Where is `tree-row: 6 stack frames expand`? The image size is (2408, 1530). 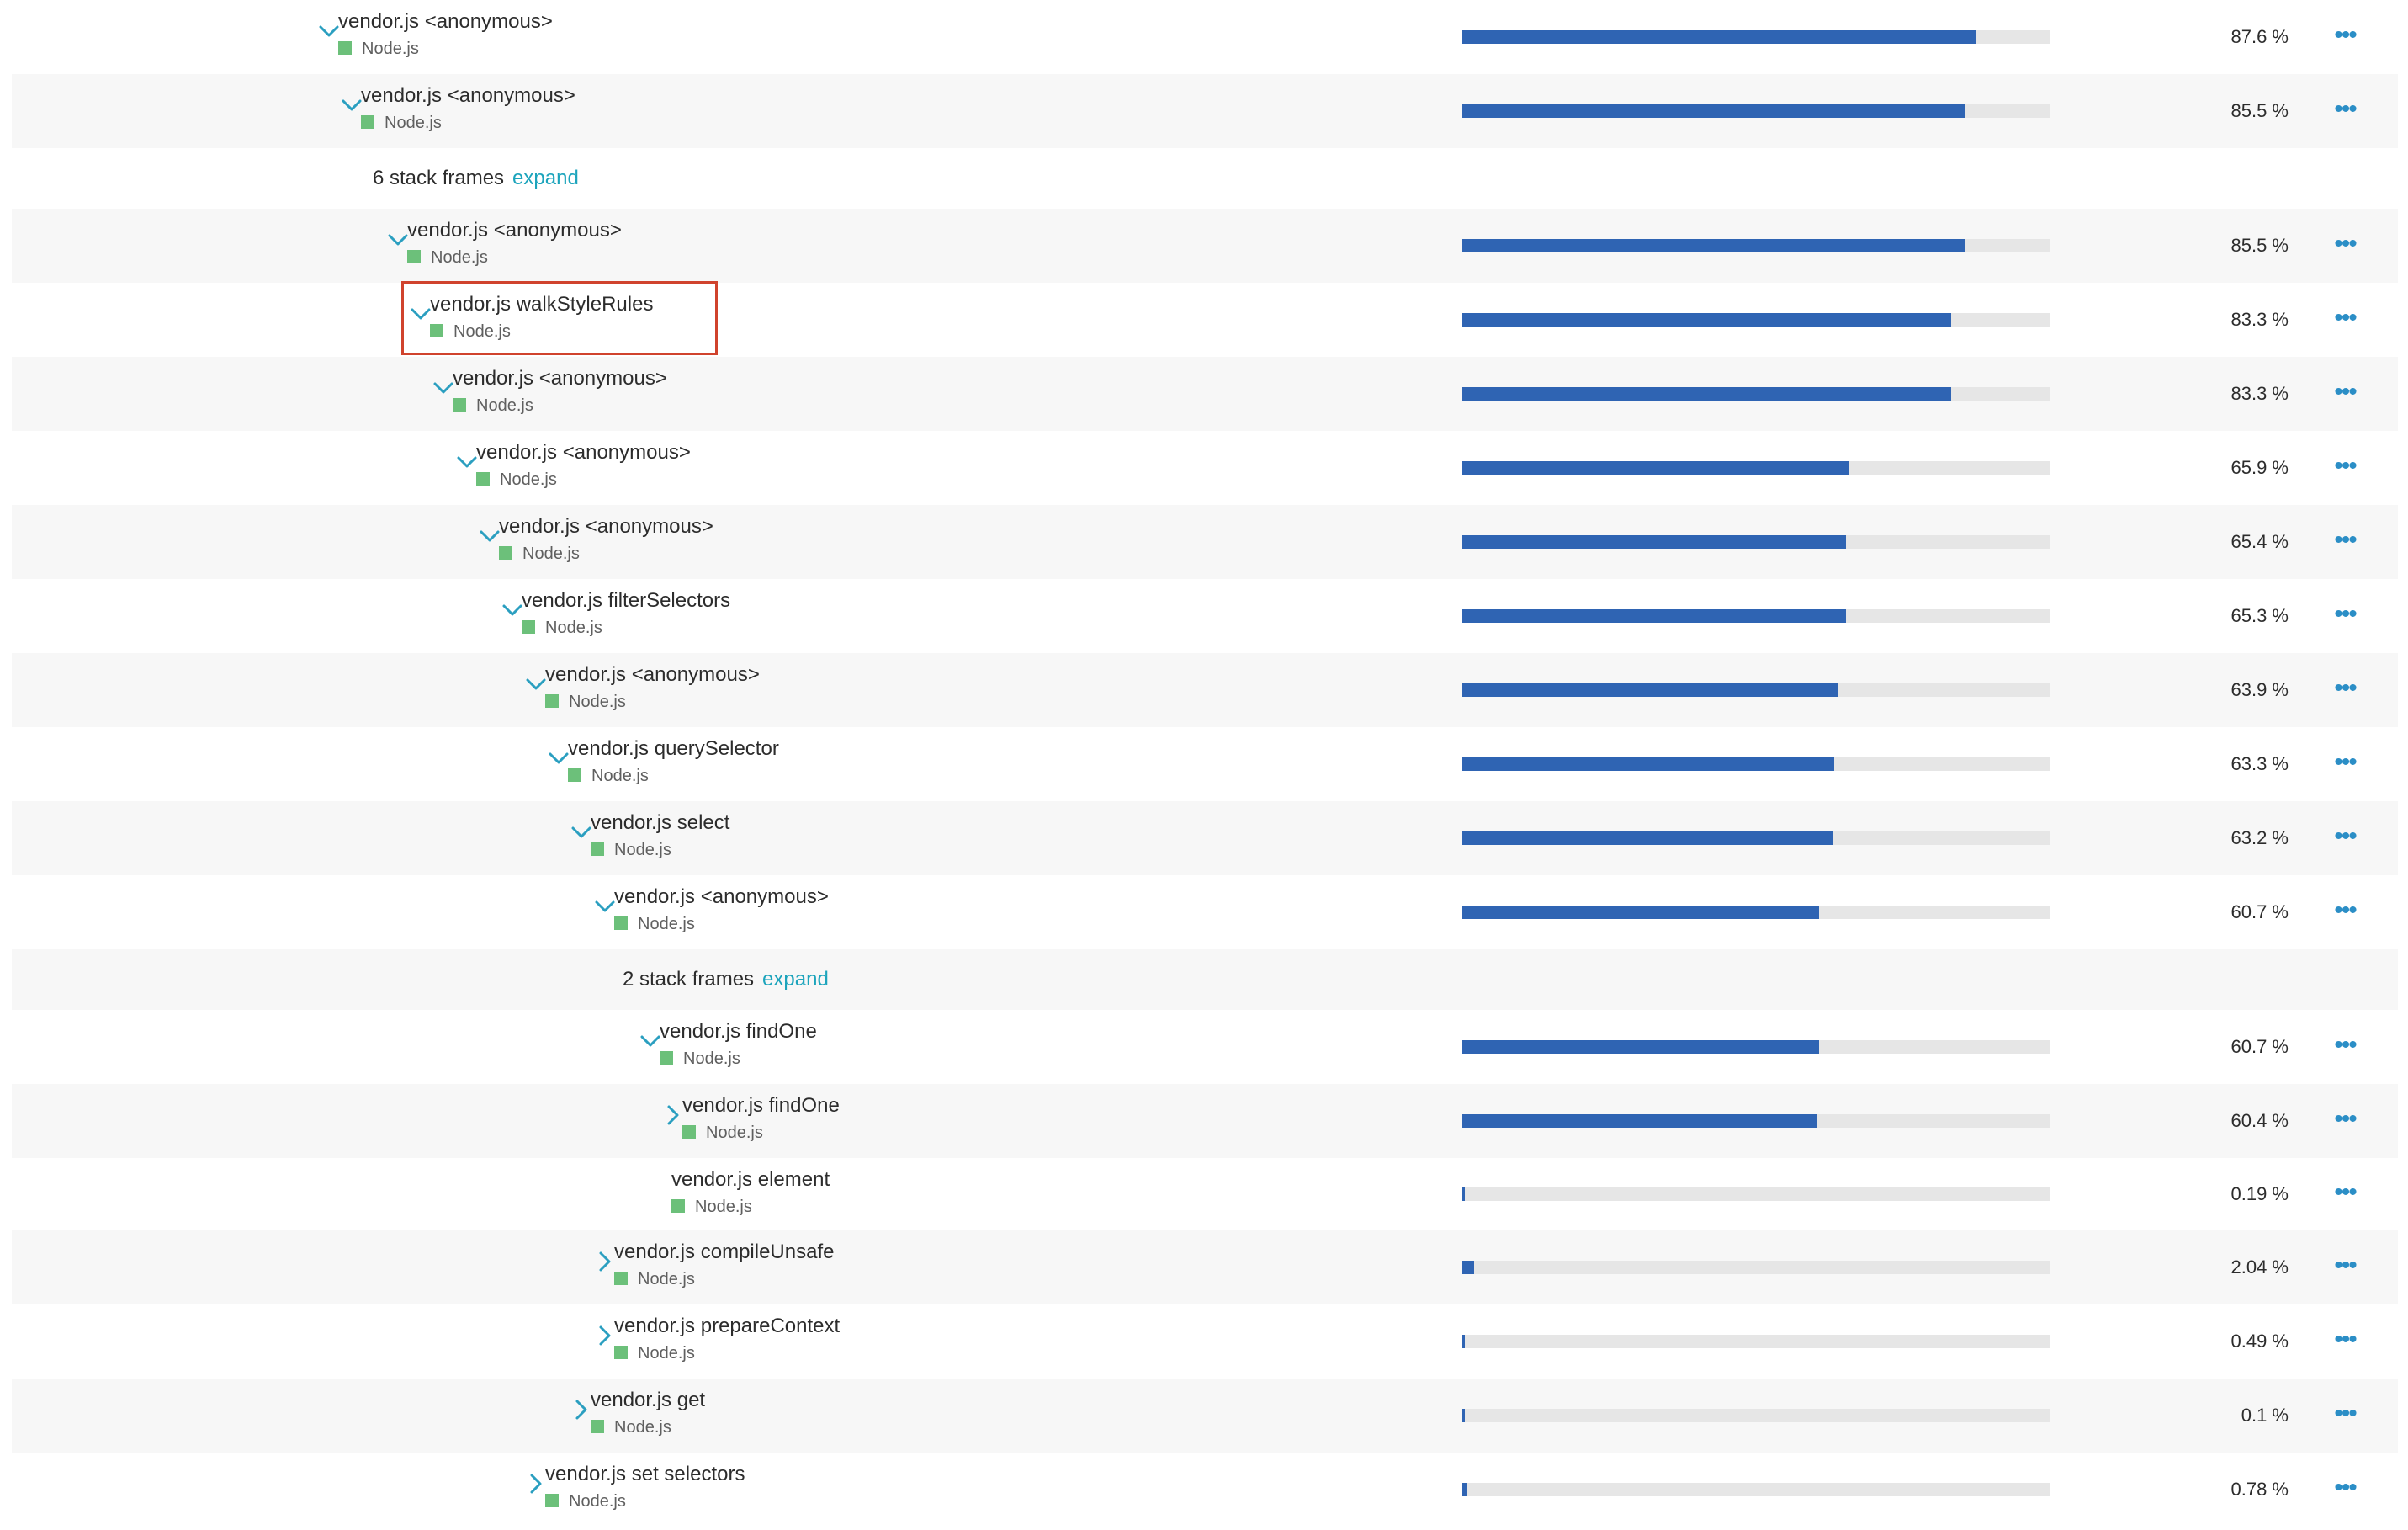 tree-row: 6 stack frames expand is located at coordinates (1205, 178).